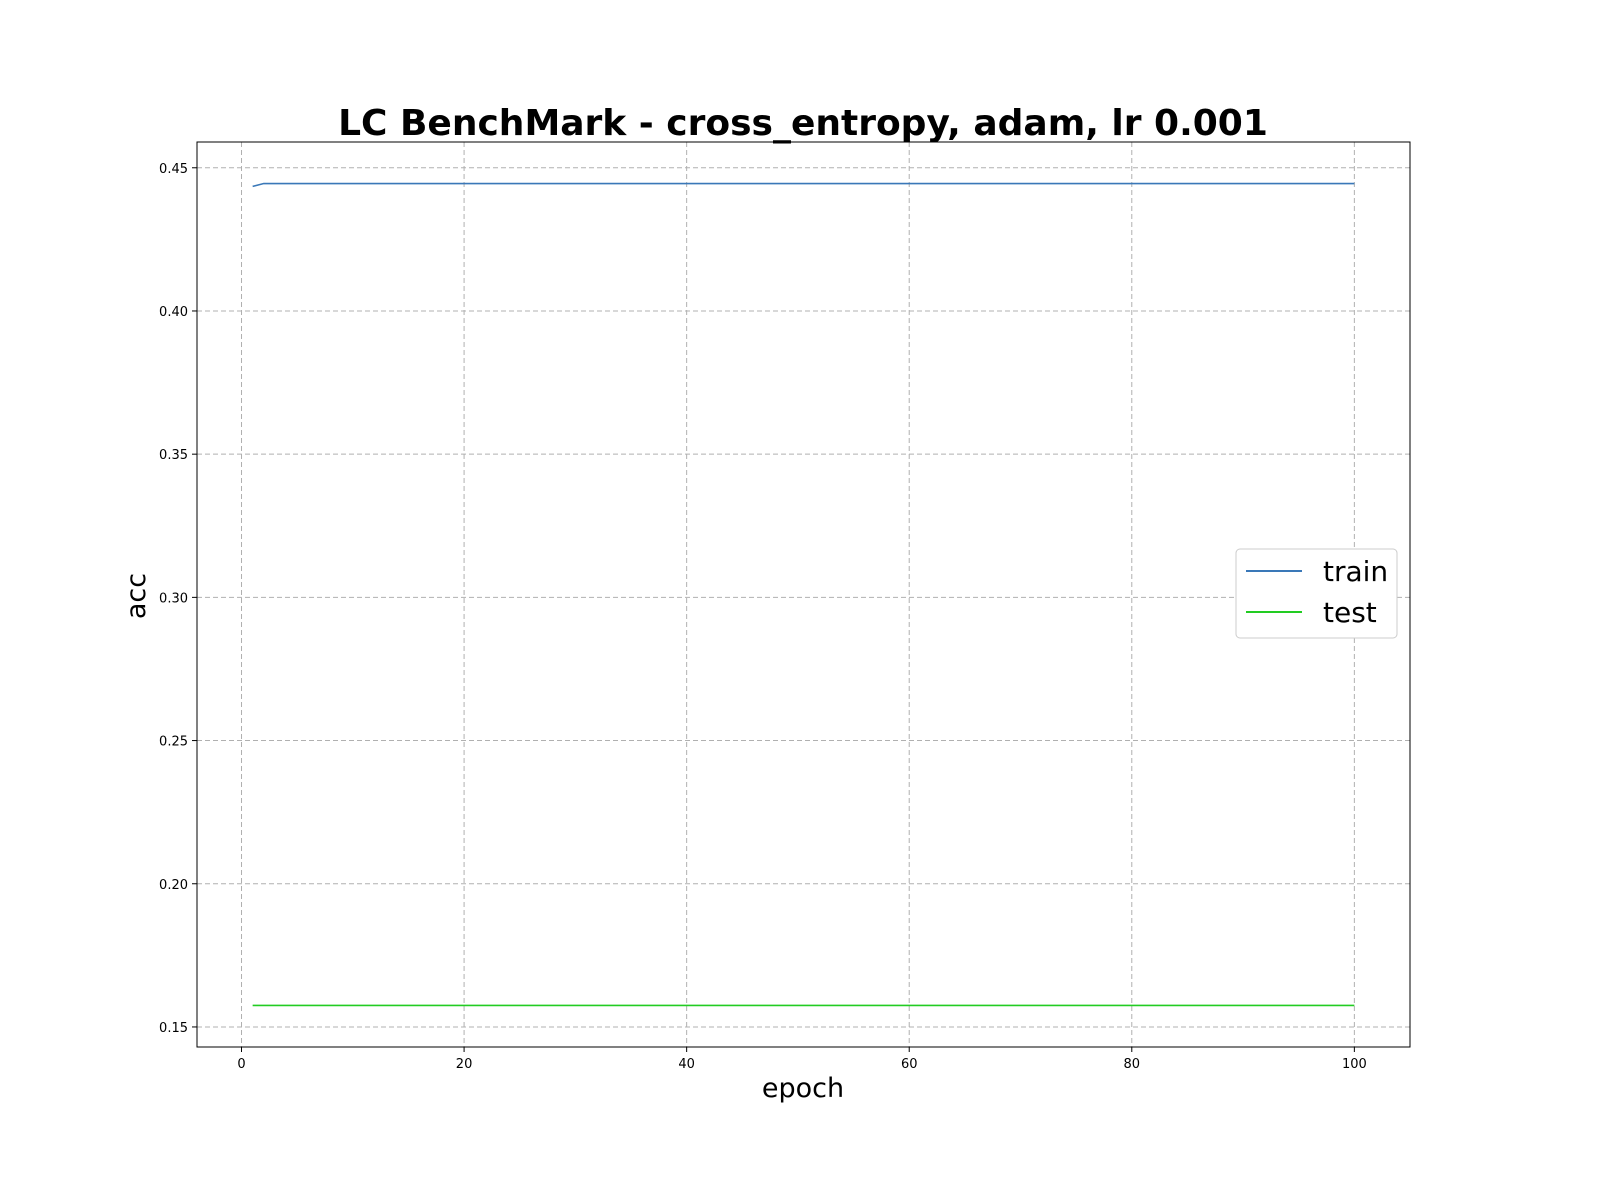  What do you see at coordinates (464, 1064) in the screenshot?
I see `x-tick-label: 20` at bounding box center [464, 1064].